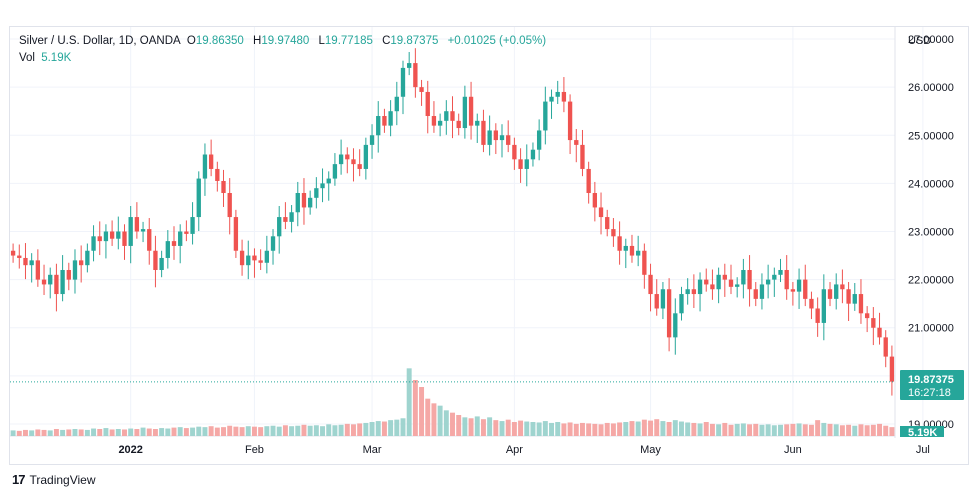 The image size is (979, 498). I want to click on price-tag: 19.87375 16:27:18, so click(932, 385).